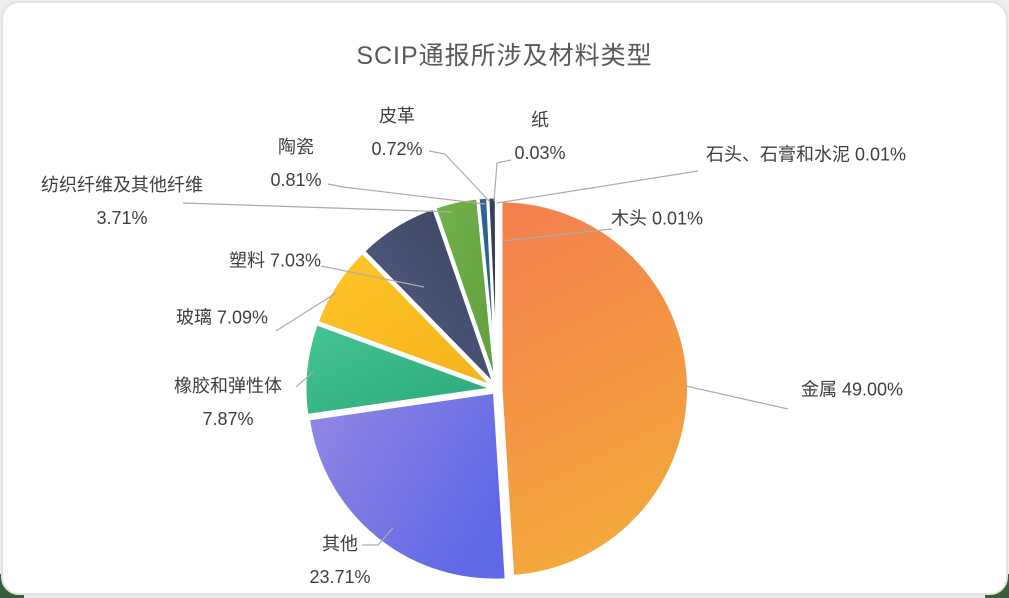 This screenshot has height=598, width=1009. What do you see at coordinates (628, 218) in the screenshot?
I see `slice-name: 木头` at bounding box center [628, 218].